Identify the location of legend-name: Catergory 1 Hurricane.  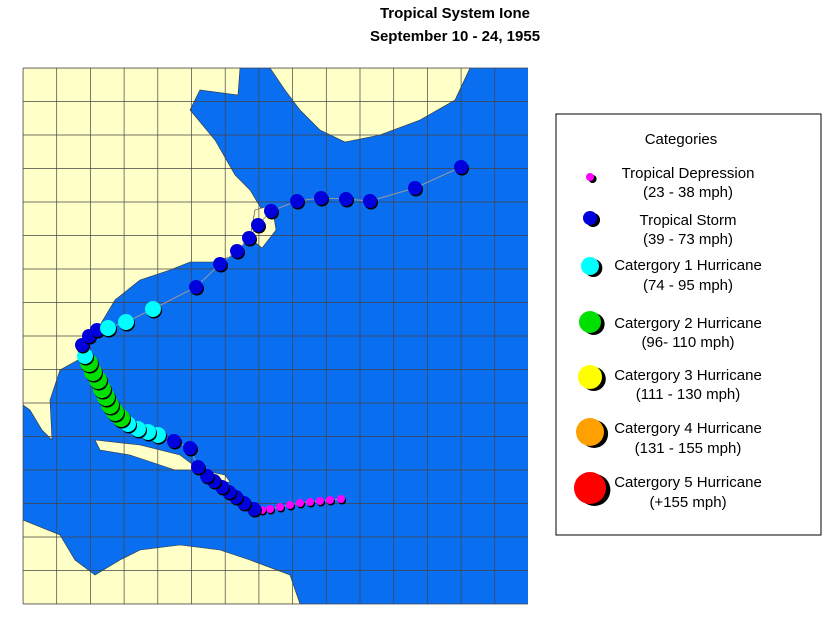
(688, 265).